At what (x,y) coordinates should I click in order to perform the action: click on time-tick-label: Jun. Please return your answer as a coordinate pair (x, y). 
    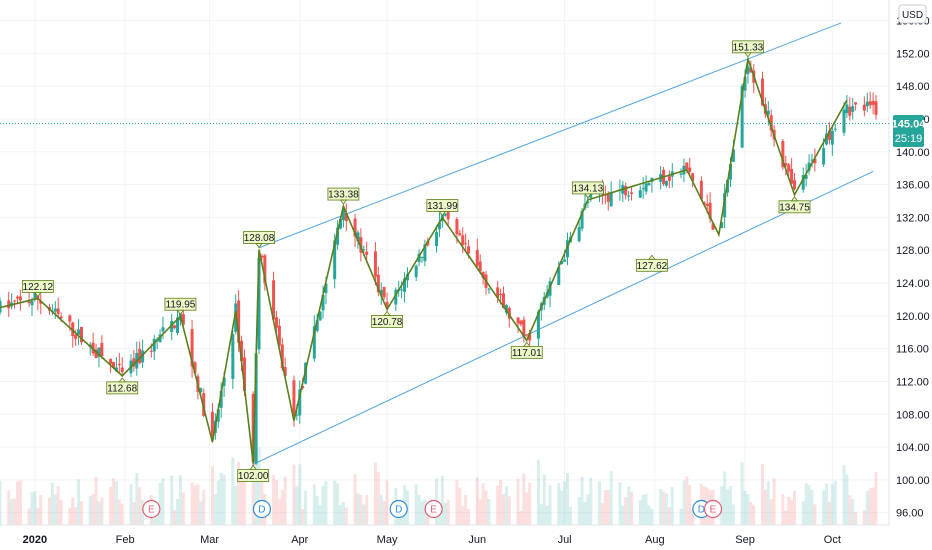
    Looking at the image, I should click on (477, 540).